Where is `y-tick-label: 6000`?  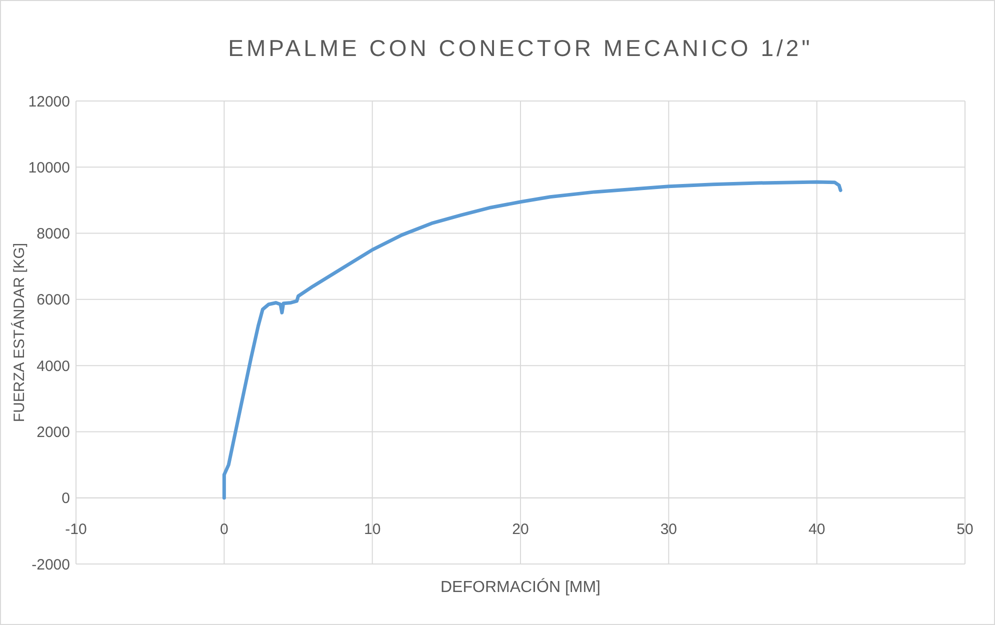 y-tick-label: 6000 is located at coordinates (53, 300).